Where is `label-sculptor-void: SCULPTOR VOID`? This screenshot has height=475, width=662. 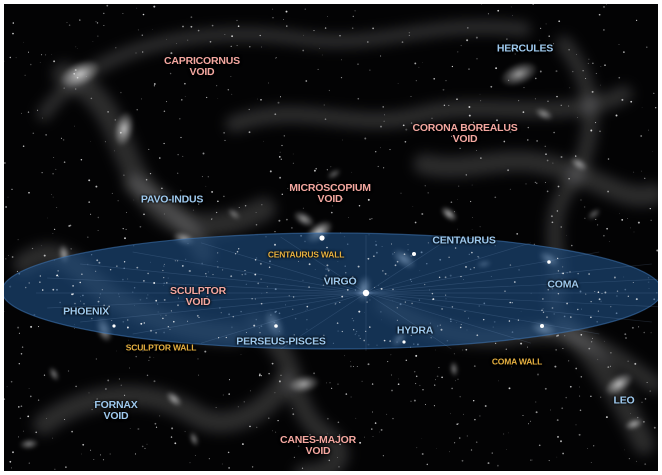
label-sculptor-void: SCULPTOR VOID is located at coordinates (198, 296).